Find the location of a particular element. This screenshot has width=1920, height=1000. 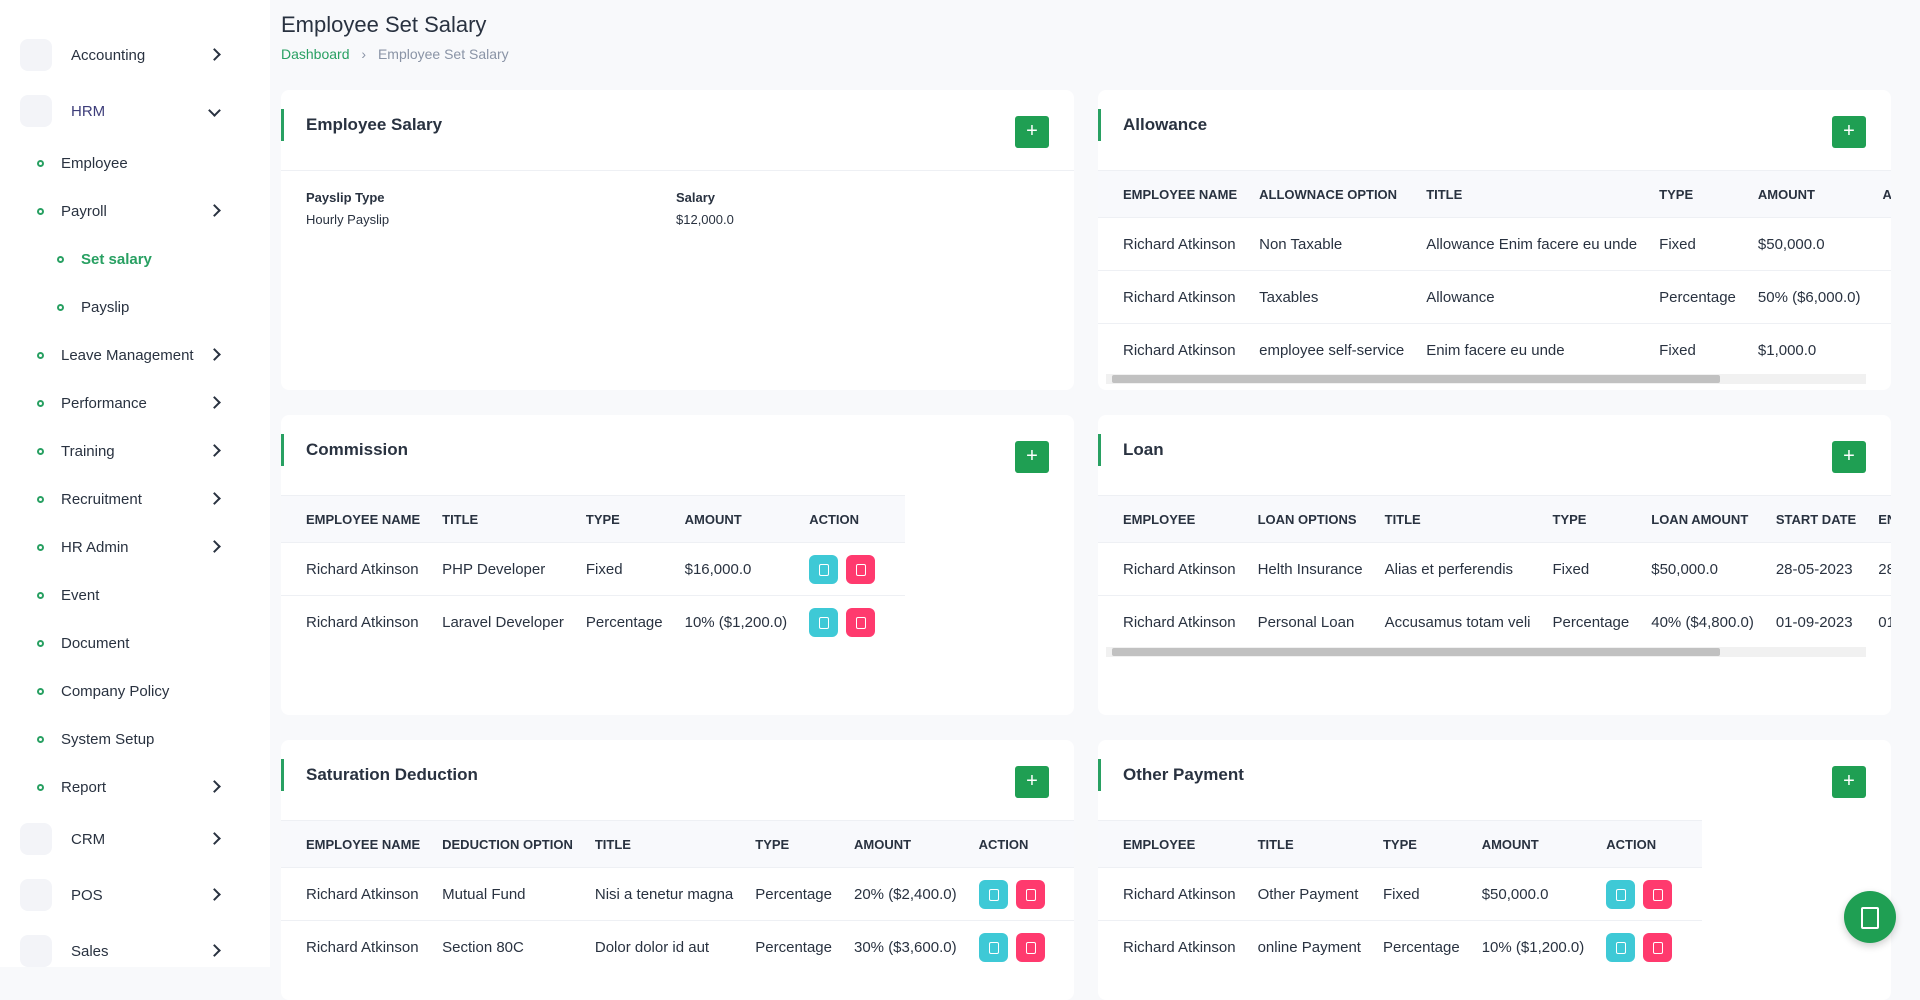

breadcrumb-current: Employee Set Salary is located at coordinates (443, 54).